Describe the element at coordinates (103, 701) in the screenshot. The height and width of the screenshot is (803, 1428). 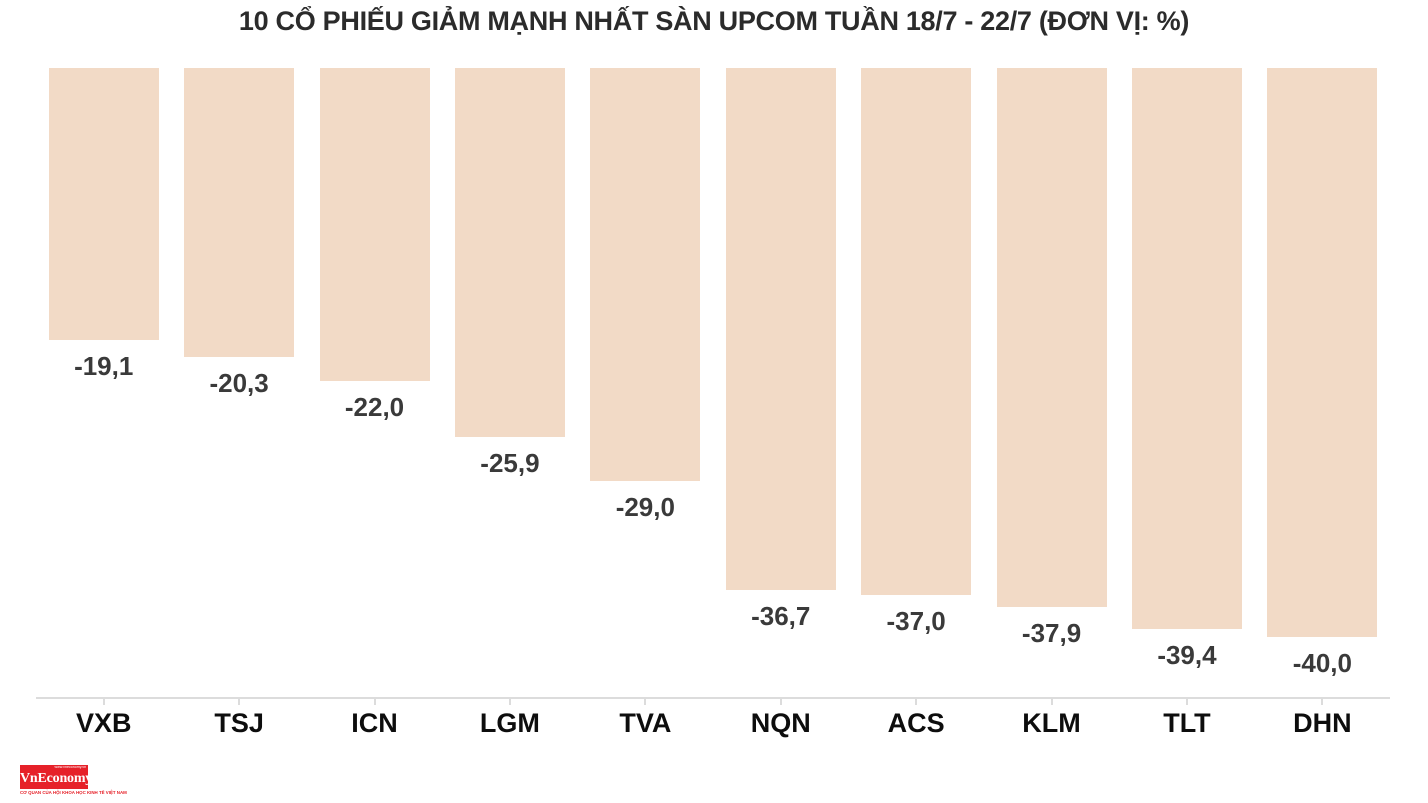
I see `x-axis-tick-VXB` at that location.